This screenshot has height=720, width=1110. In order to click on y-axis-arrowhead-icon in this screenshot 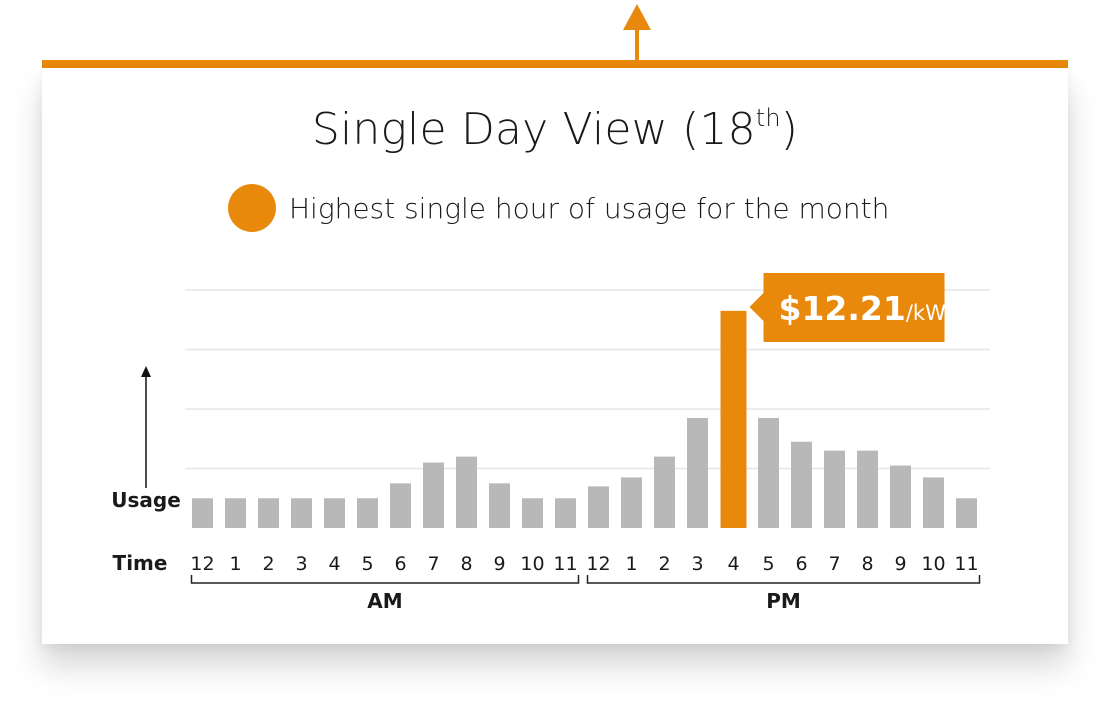, I will do `click(146, 371)`.